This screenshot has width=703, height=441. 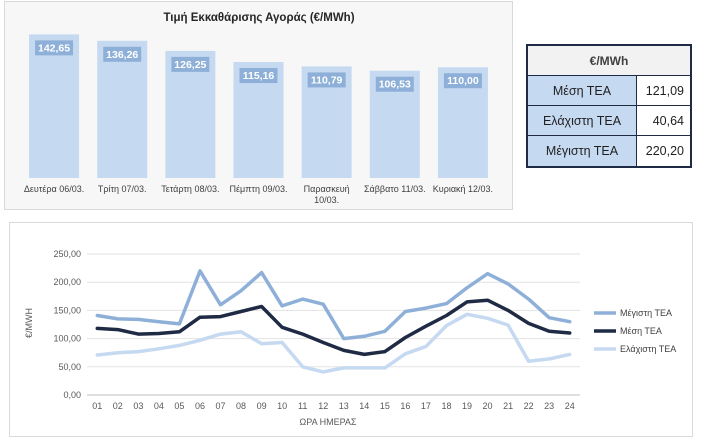 I want to click on stats-table-header-row: €/MWh, so click(x=609, y=60).